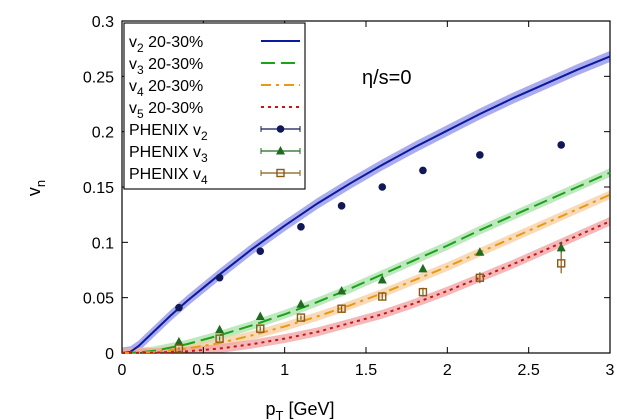 This screenshot has height=420, width=617. What do you see at coordinates (103, 22) in the screenshot?
I see `y-tick-label: 0.3` at bounding box center [103, 22].